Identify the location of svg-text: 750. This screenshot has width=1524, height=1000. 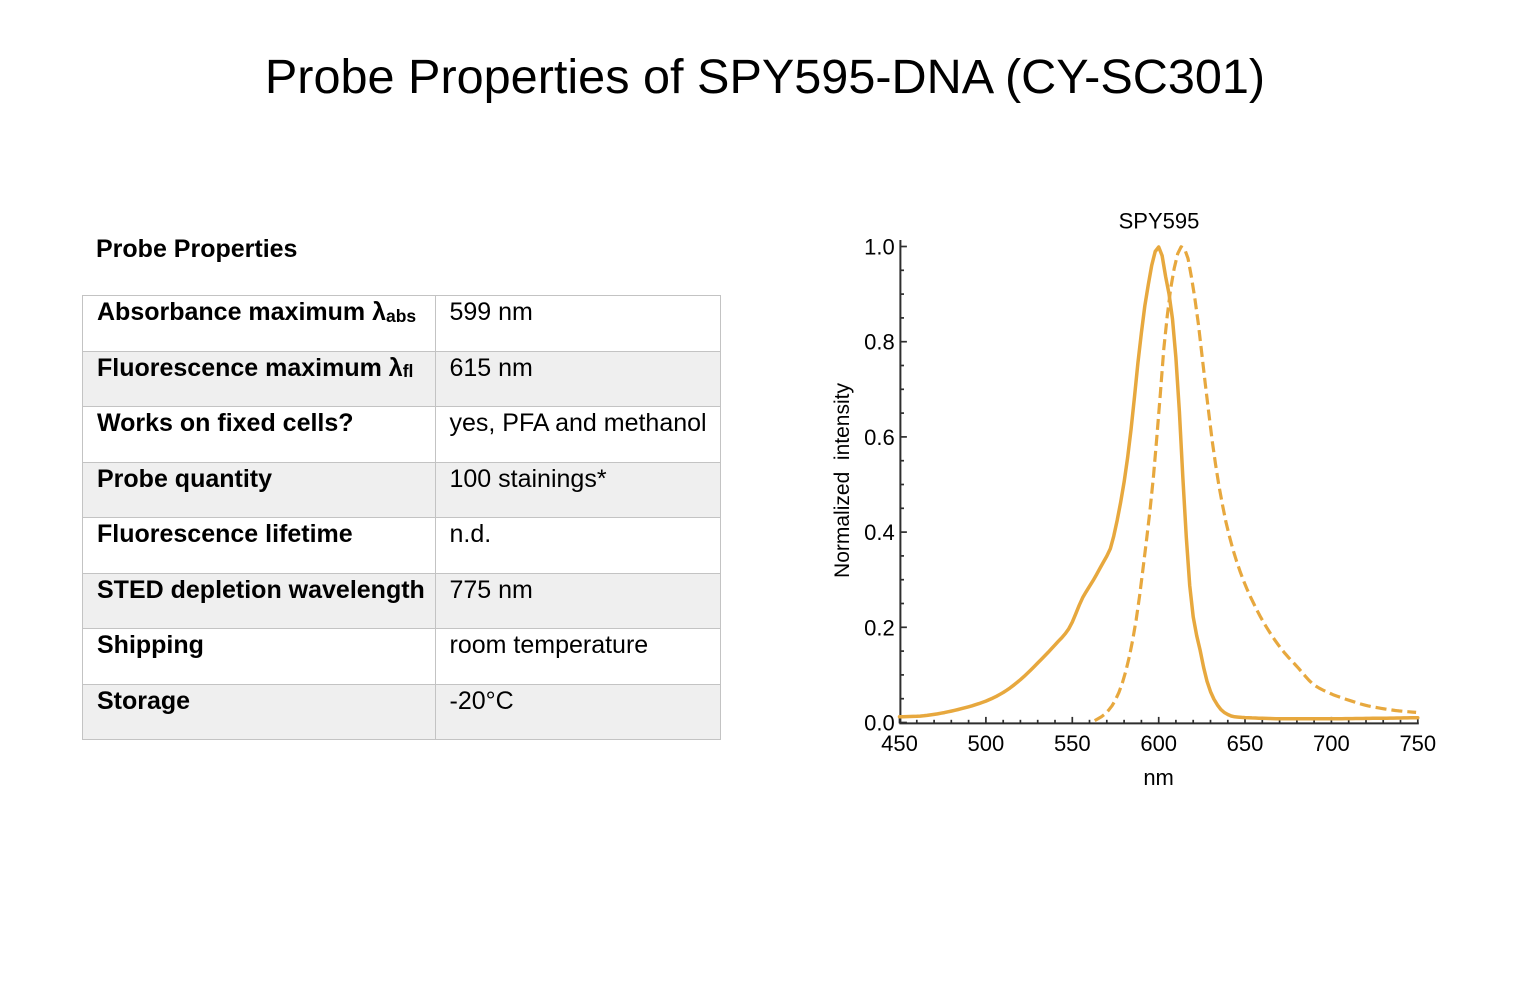
(1417, 743).